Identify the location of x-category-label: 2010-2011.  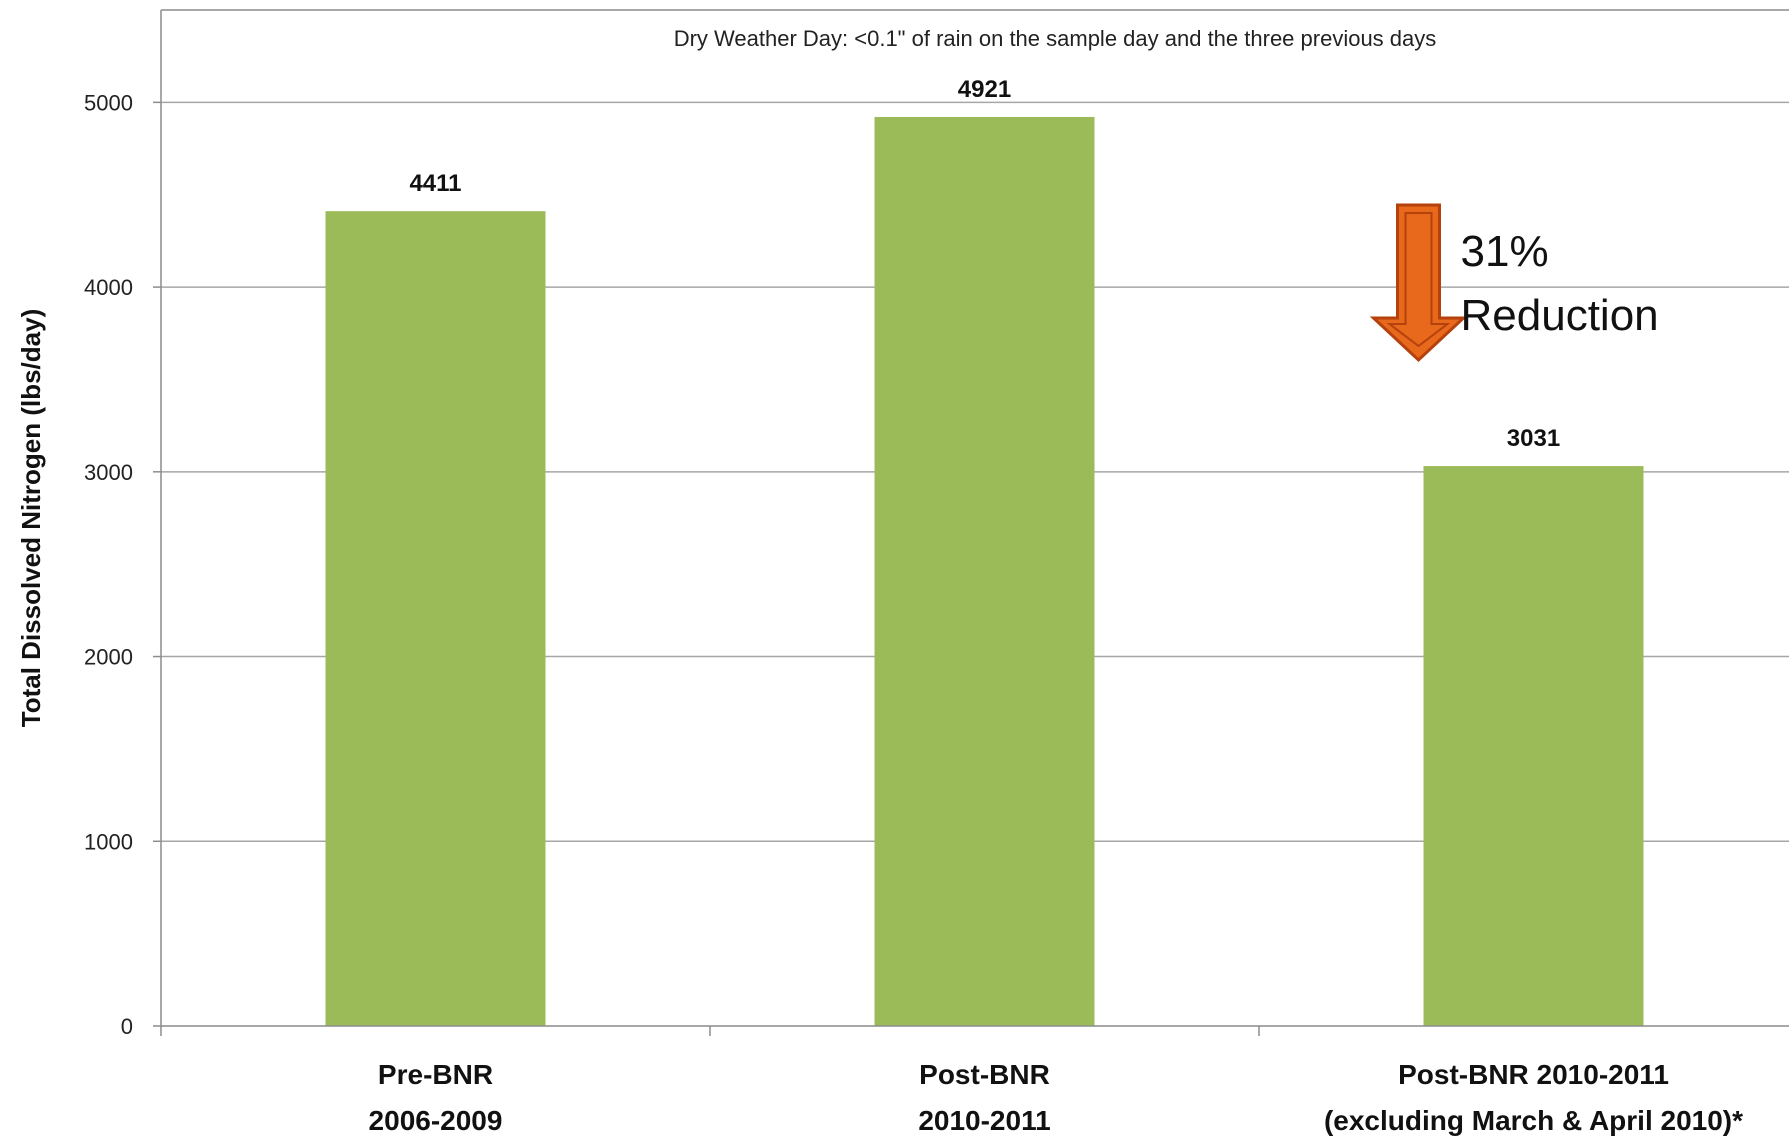
(984, 1120).